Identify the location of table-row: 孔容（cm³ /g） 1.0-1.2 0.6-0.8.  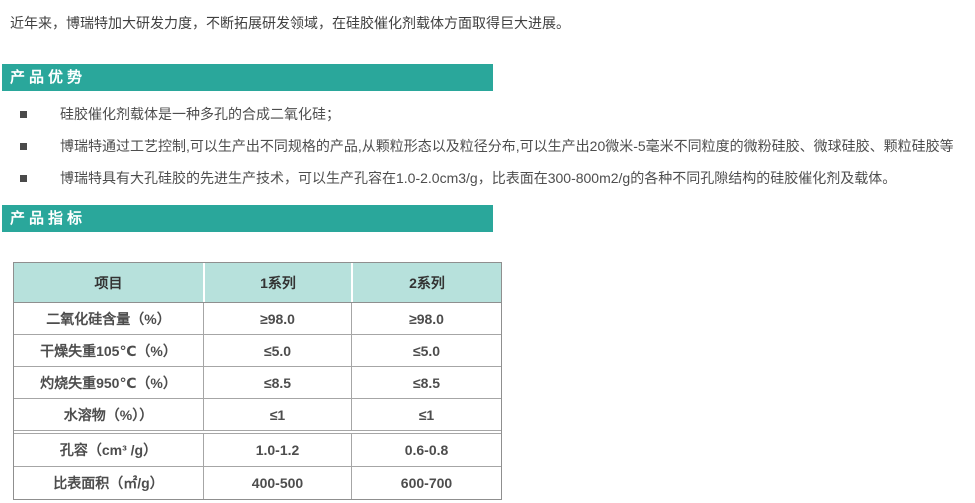
(257, 450).